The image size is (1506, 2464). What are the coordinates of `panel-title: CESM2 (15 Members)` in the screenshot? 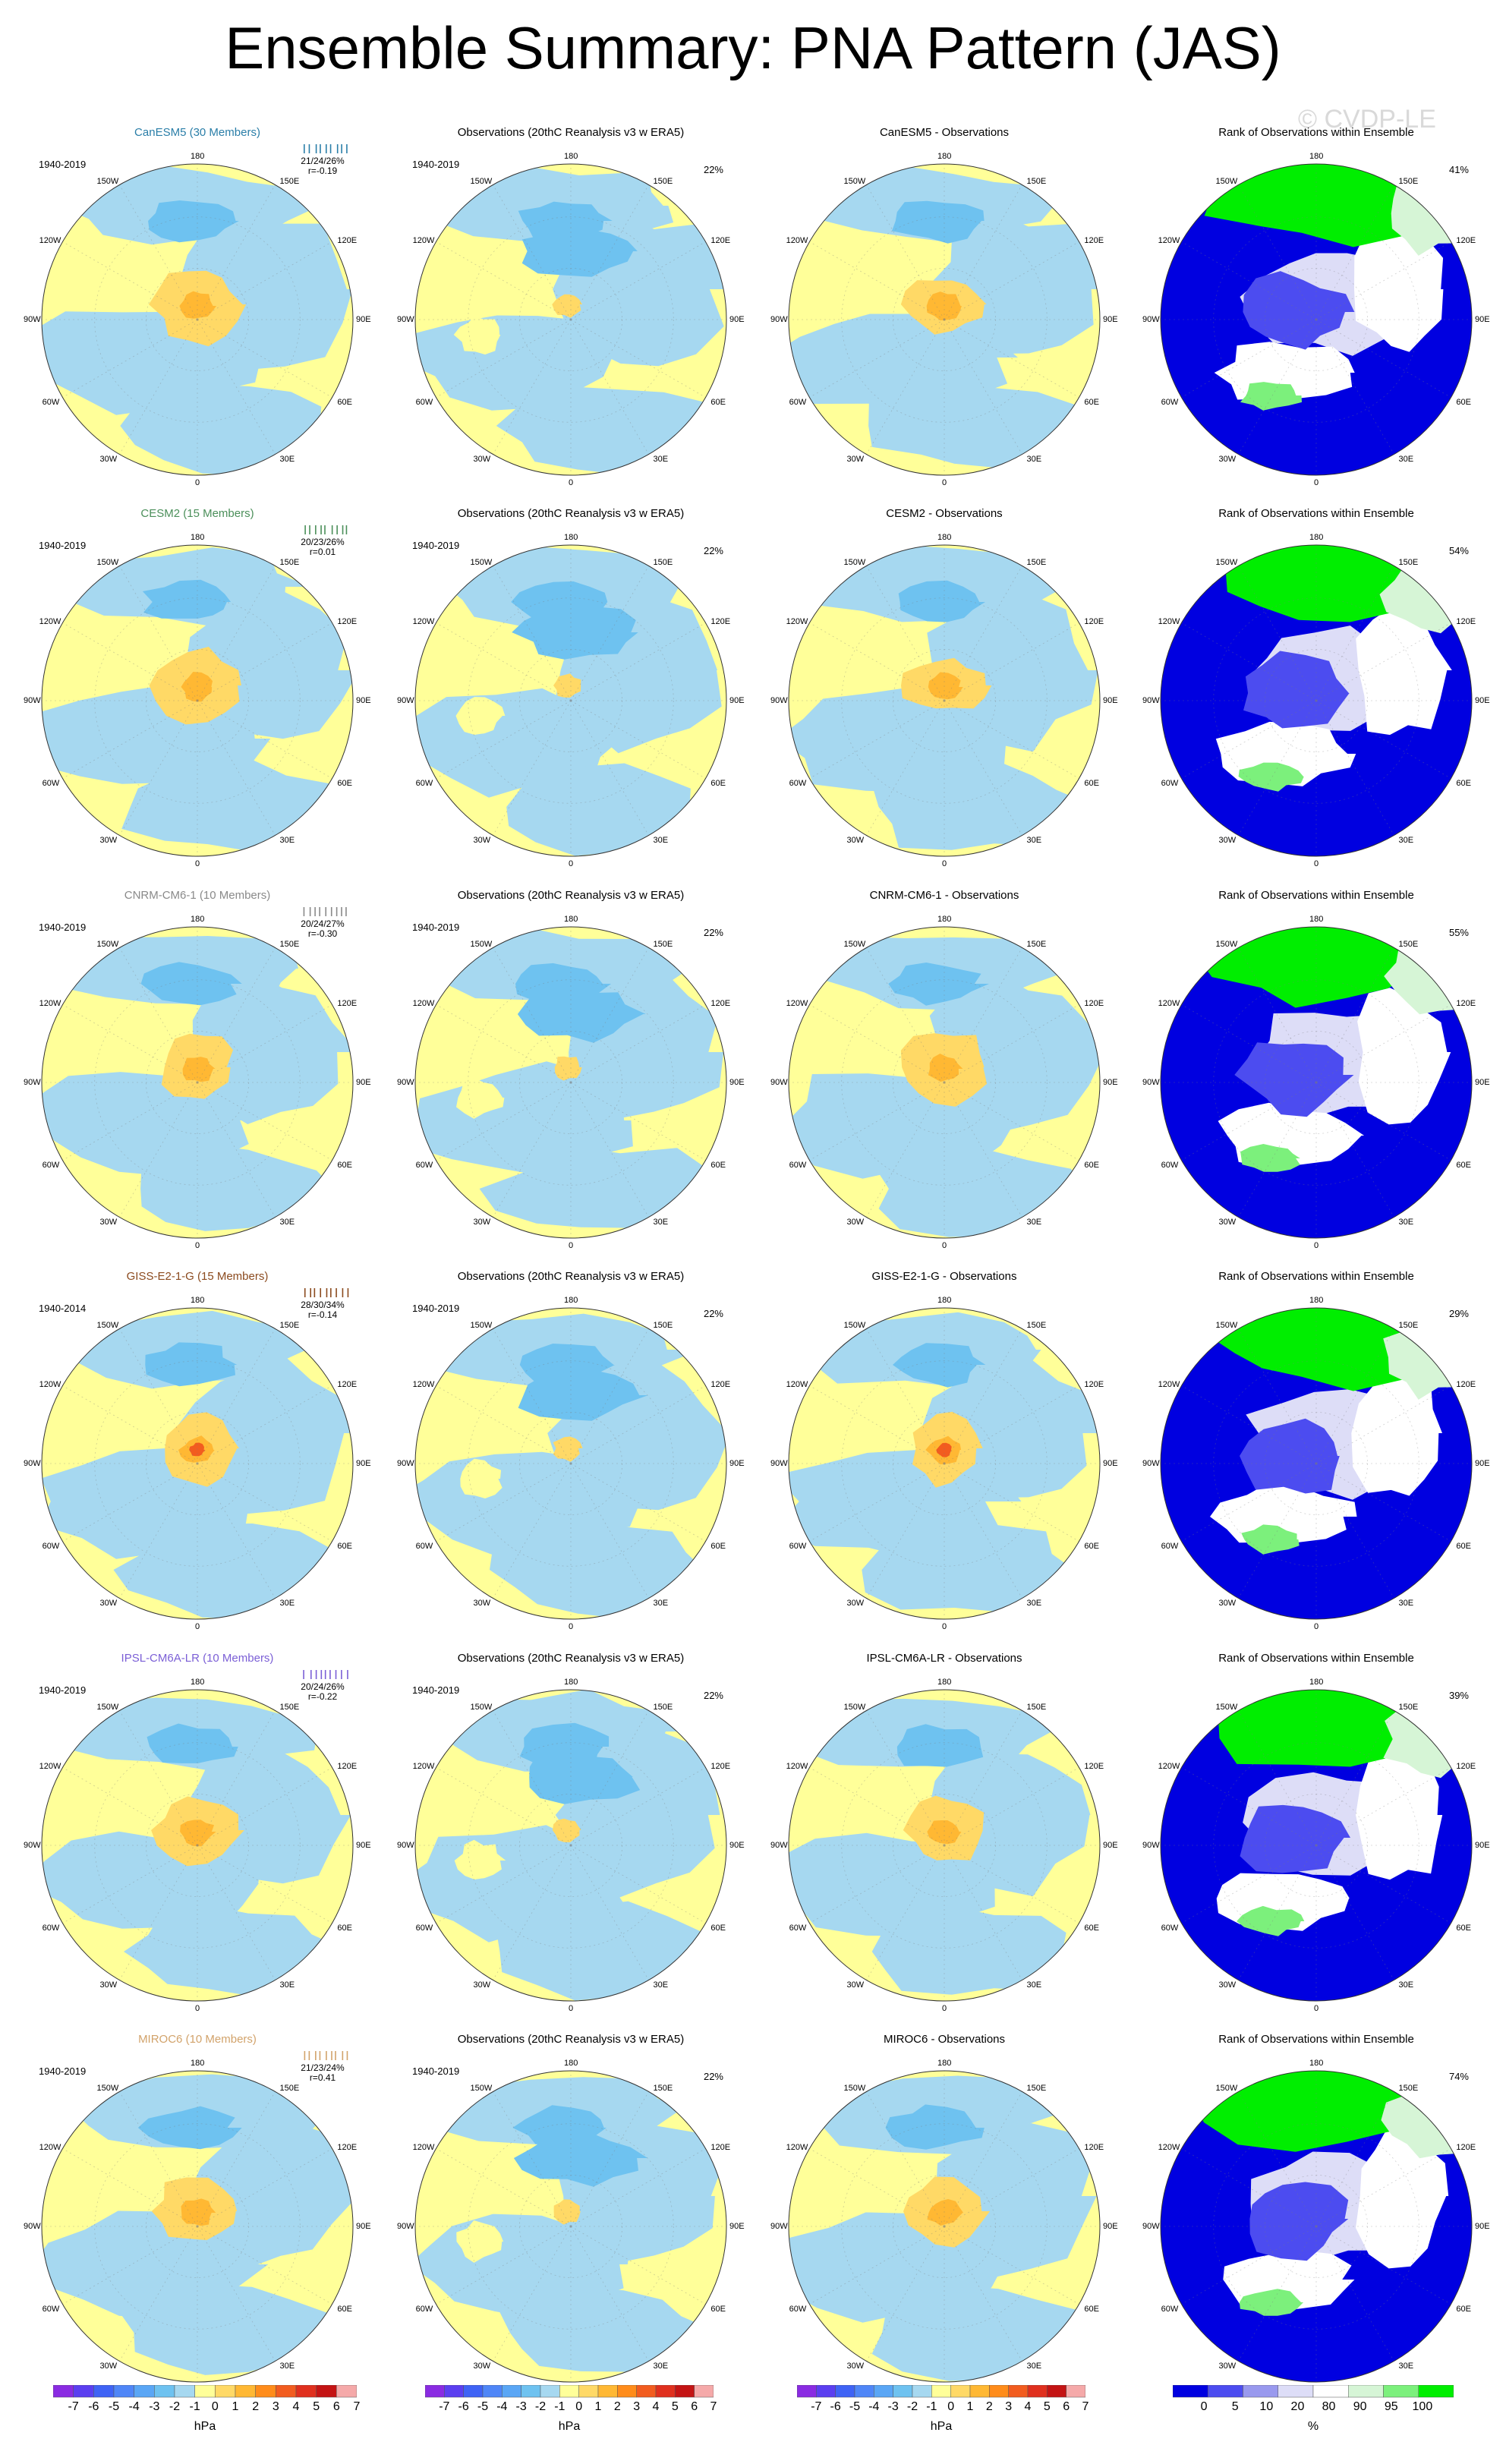 It's located at (197, 513).